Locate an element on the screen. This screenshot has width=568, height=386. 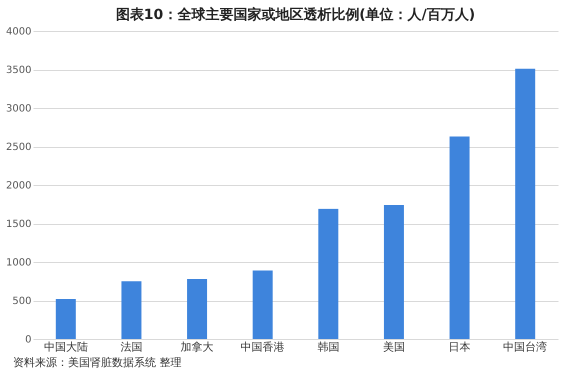
y-tick-label: 2500 is located at coordinates (19, 147).